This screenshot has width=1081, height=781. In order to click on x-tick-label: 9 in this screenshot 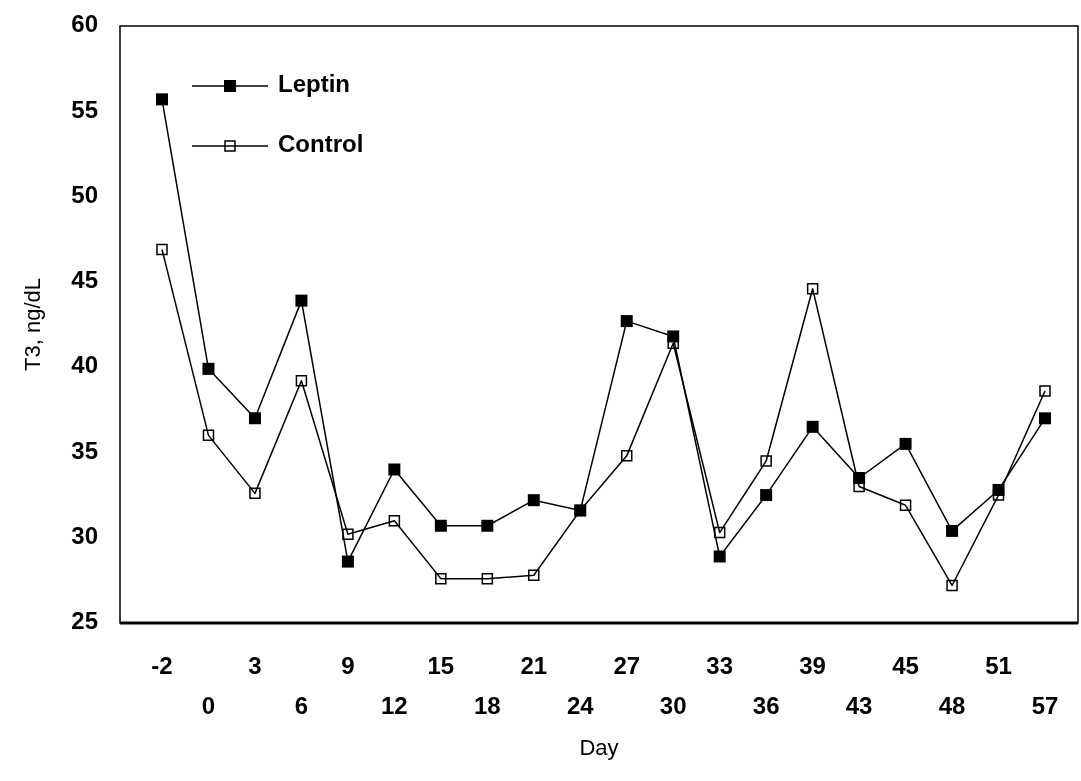, I will do `click(348, 666)`.